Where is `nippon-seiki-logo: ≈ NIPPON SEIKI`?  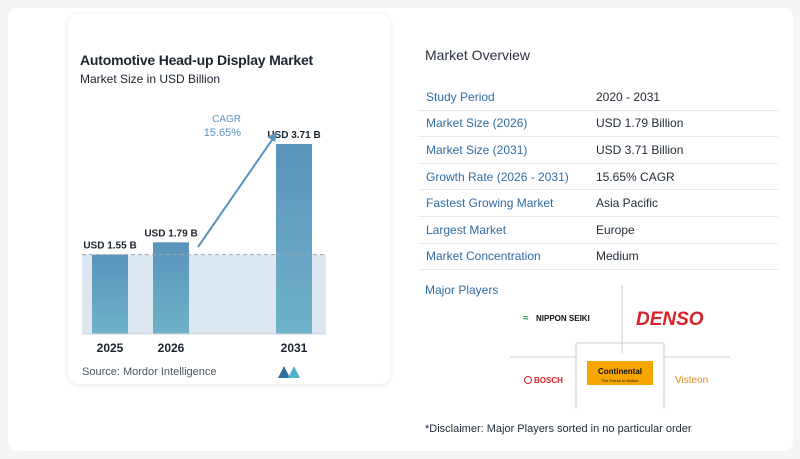
nippon-seiki-logo: ≈ NIPPON SEIKI is located at coordinates (556, 318).